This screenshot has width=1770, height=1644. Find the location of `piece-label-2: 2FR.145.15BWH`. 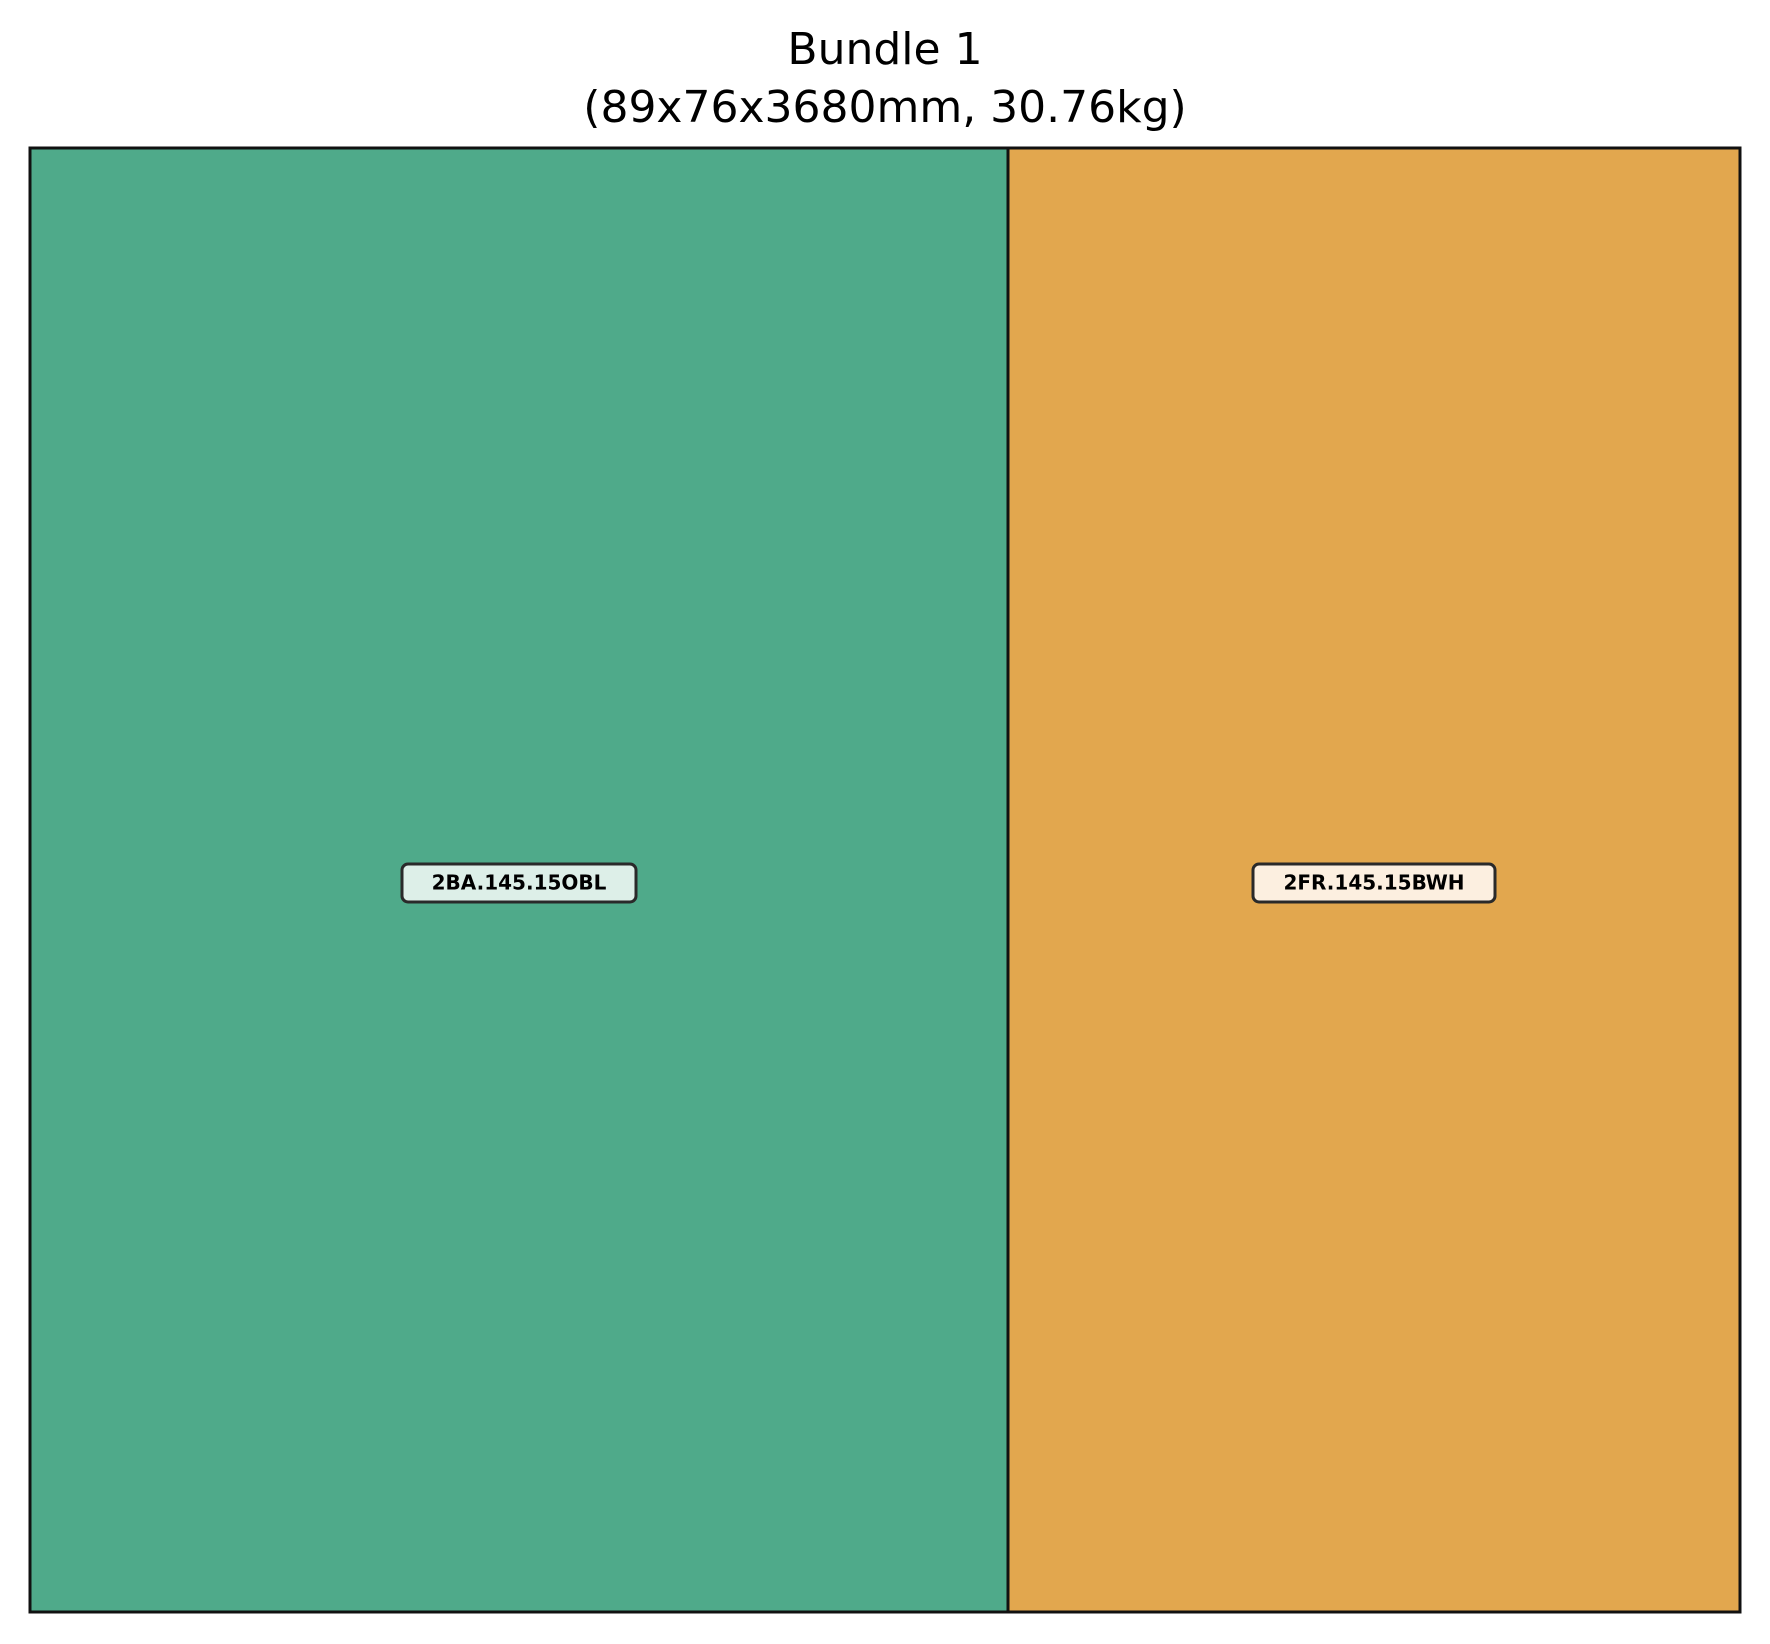

piece-label-2: 2FR.145.15BWH is located at coordinates (1374, 883).